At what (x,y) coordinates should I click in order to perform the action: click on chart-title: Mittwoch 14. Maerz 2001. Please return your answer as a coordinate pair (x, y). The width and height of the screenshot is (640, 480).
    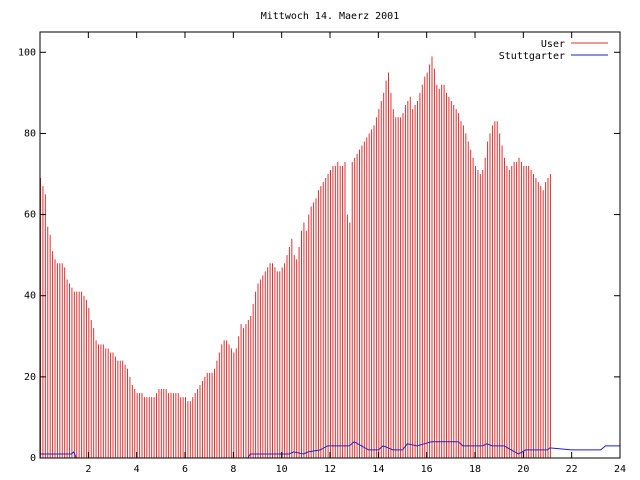
    Looking at the image, I should click on (330, 16).